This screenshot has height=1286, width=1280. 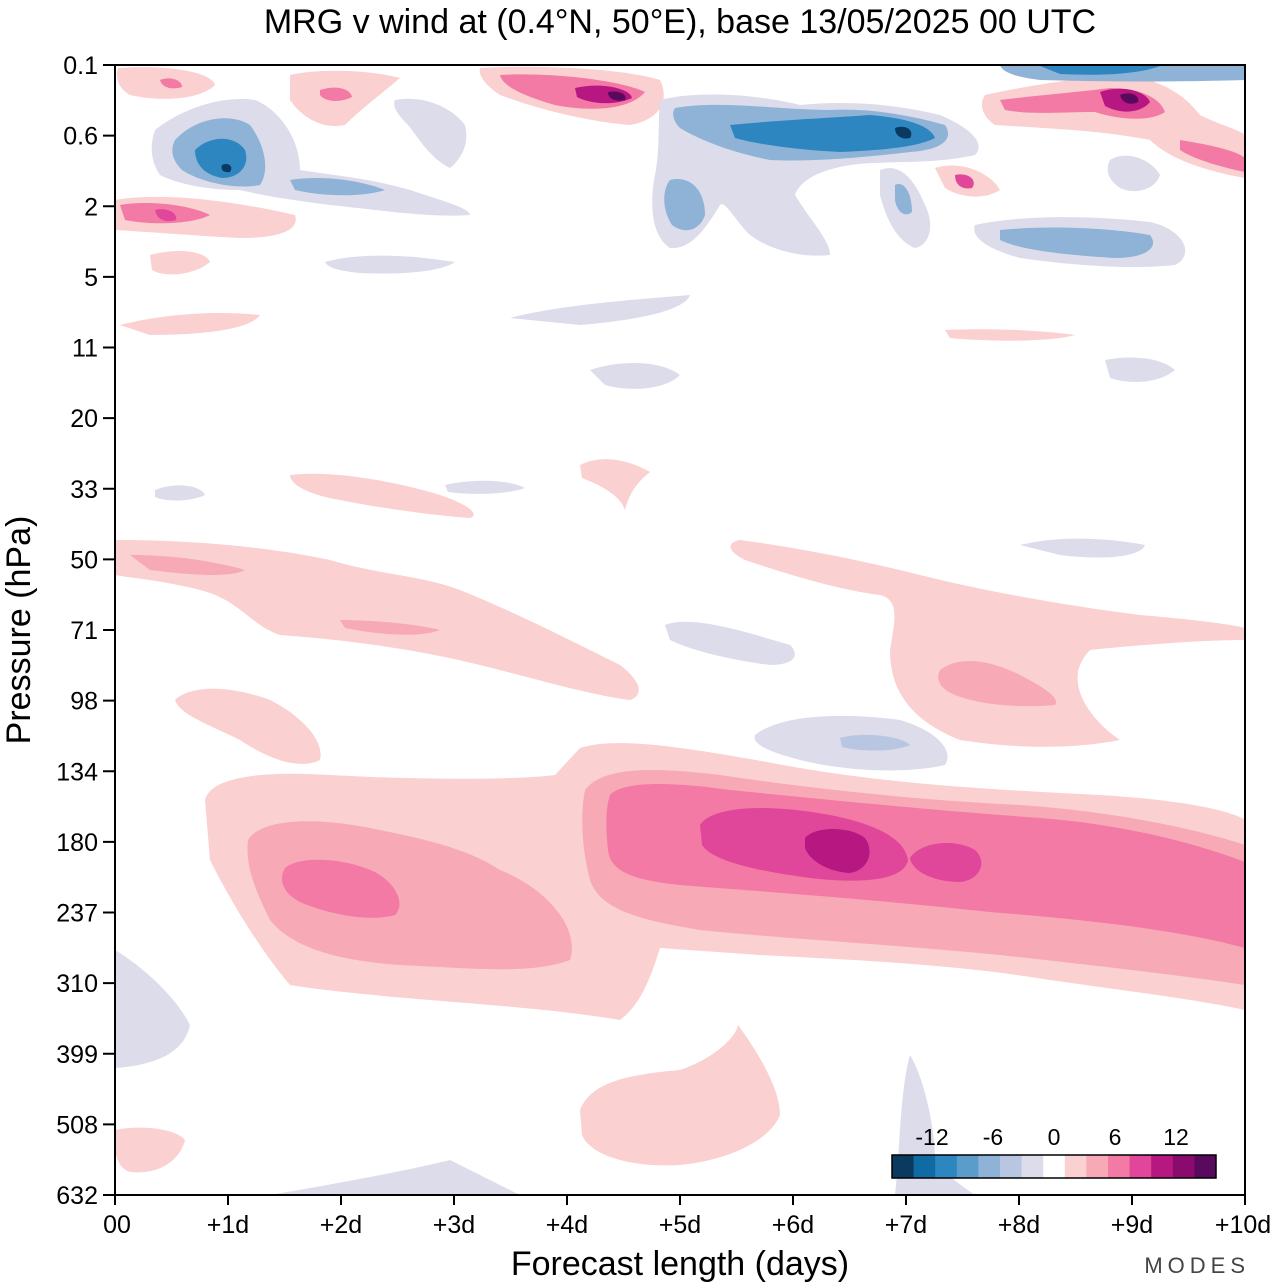 I want to click on contour-low-neg2, so click(x=395, y=1177).